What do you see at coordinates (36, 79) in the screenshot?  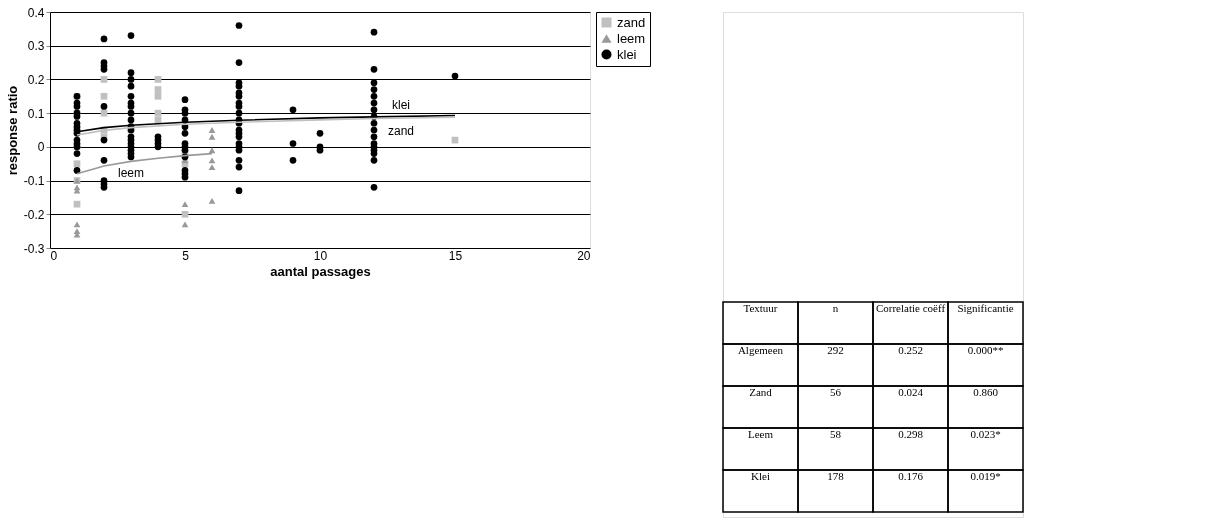 I see `y-tick-label: 0.2` at bounding box center [36, 79].